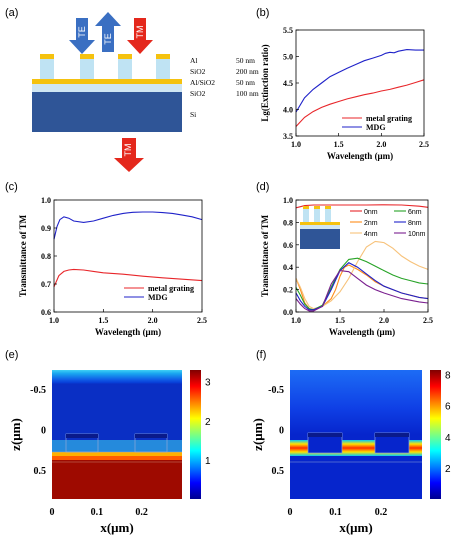 Image resolution: width=474 pixels, height=535 pixels. Describe the element at coordinates (288, 267) in the screenshot. I see `y-tick-label-d-2: 0.4` at that location.